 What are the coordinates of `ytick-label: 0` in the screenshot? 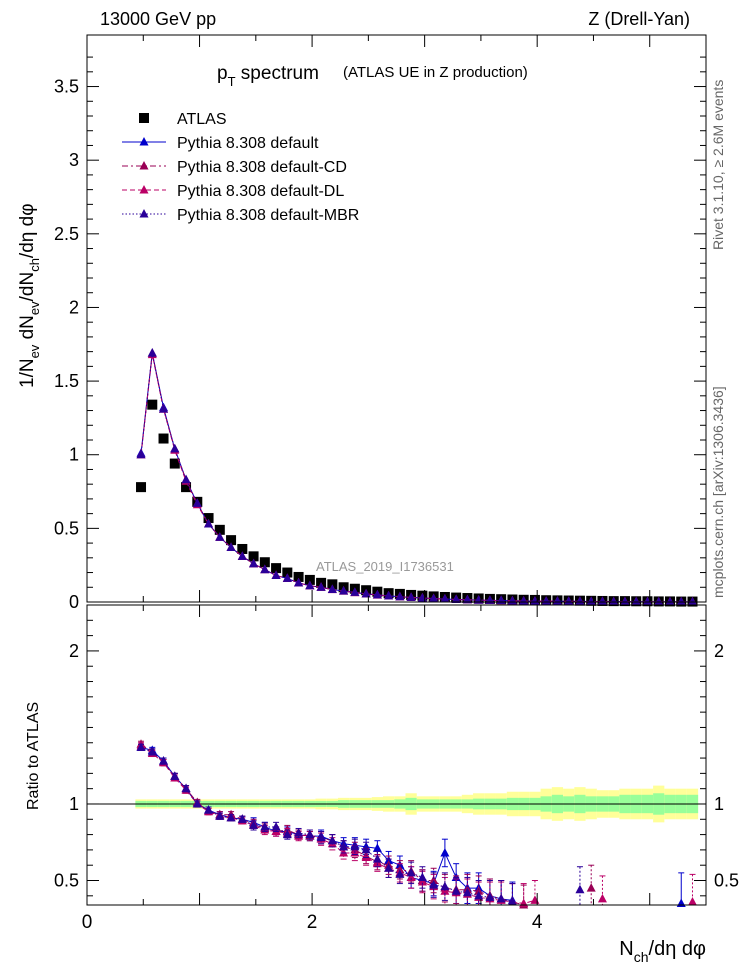 It's located at (74, 602).